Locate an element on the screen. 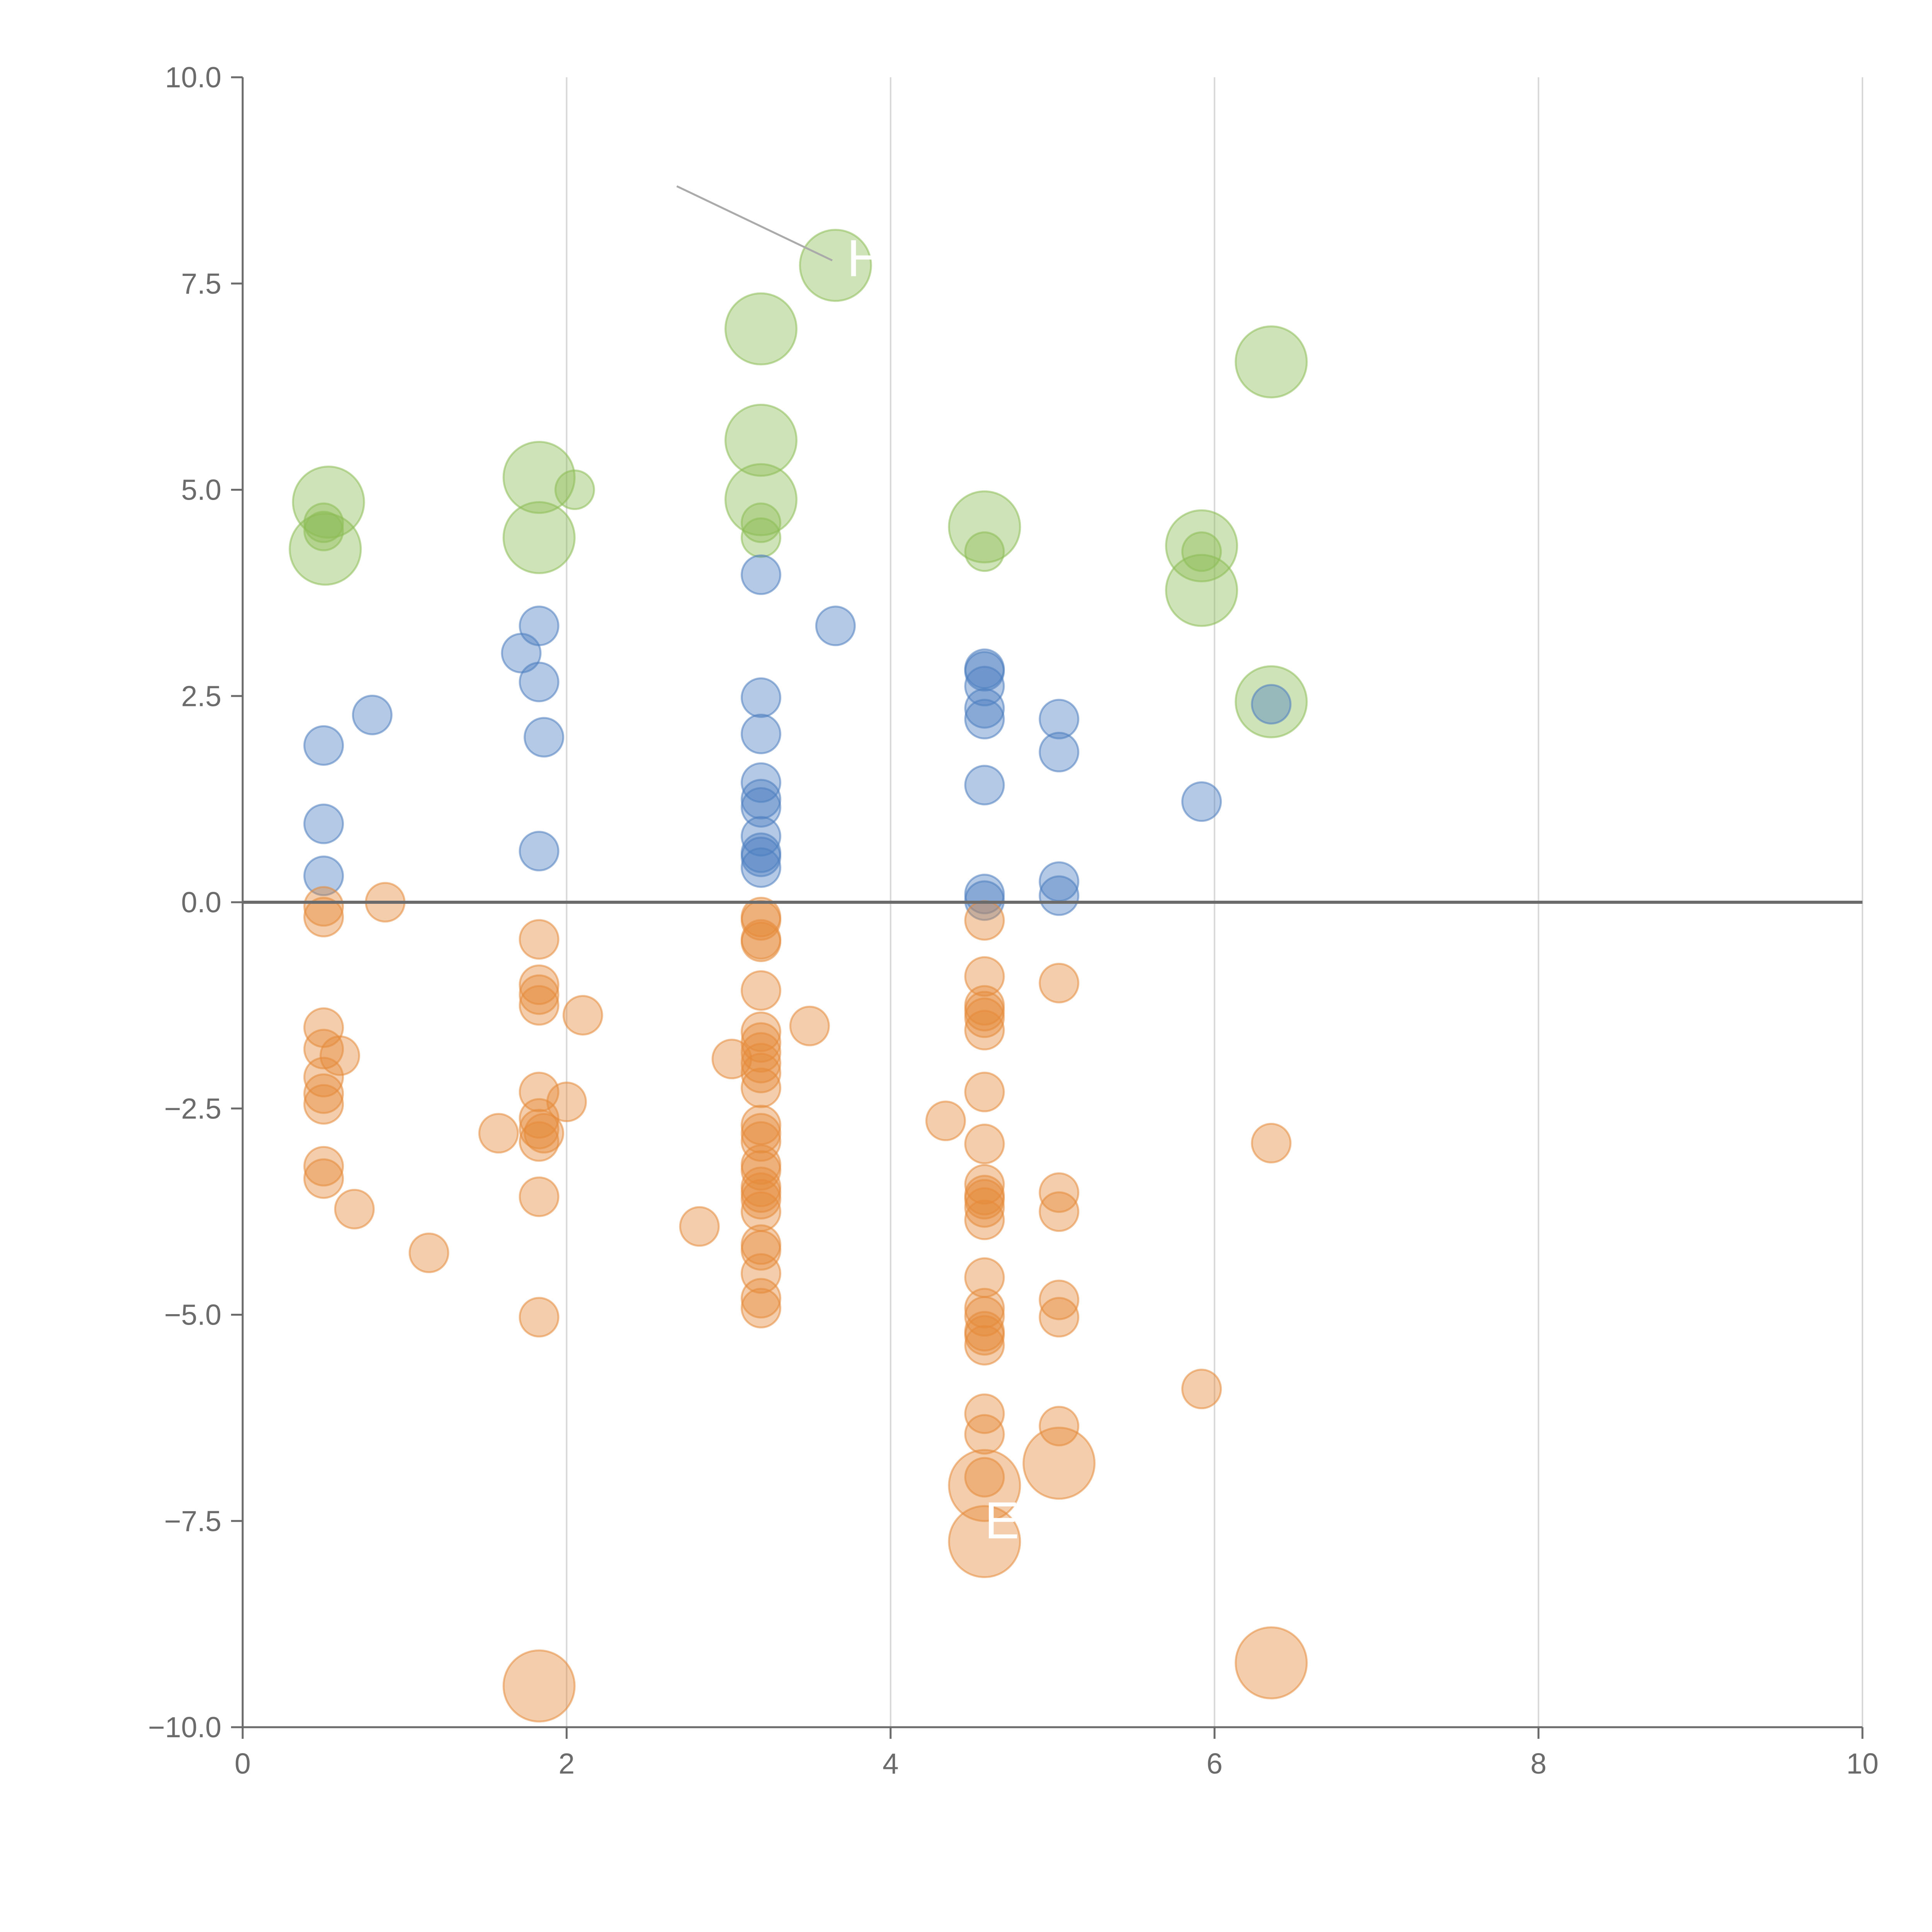 The width and height of the screenshot is (1932, 1932). y-tick-label: −7.5 is located at coordinates (192, 1521).